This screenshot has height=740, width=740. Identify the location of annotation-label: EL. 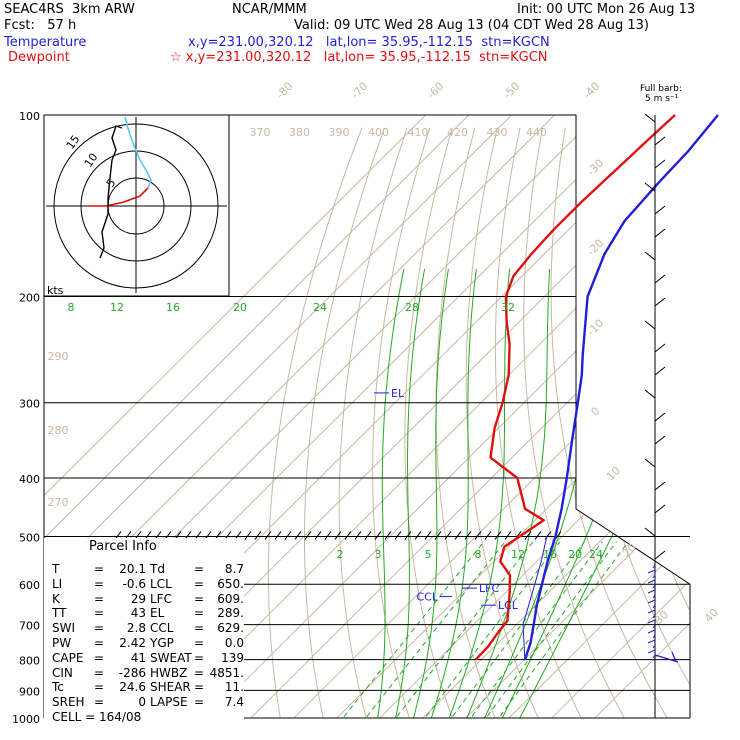
(398, 393).